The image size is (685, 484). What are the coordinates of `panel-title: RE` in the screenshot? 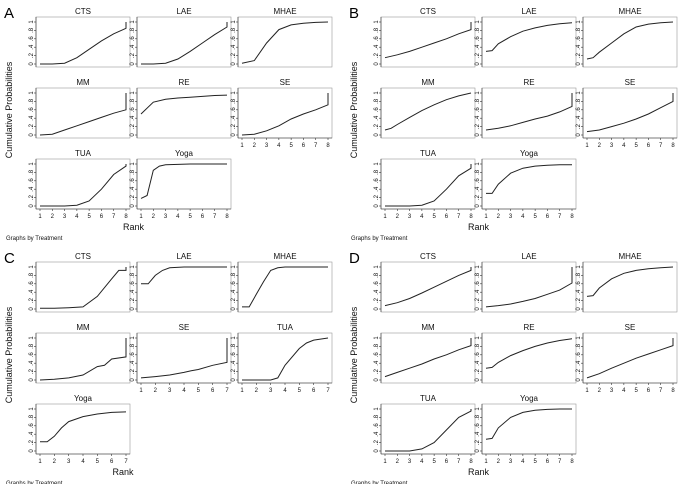 It's located at (528, 82).